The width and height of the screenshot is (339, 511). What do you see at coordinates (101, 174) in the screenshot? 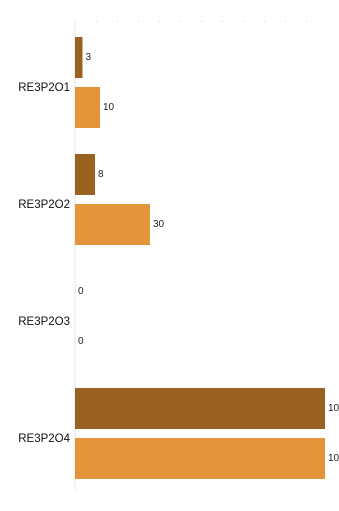
I see `data-label: 8` at bounding box center [101, 174].